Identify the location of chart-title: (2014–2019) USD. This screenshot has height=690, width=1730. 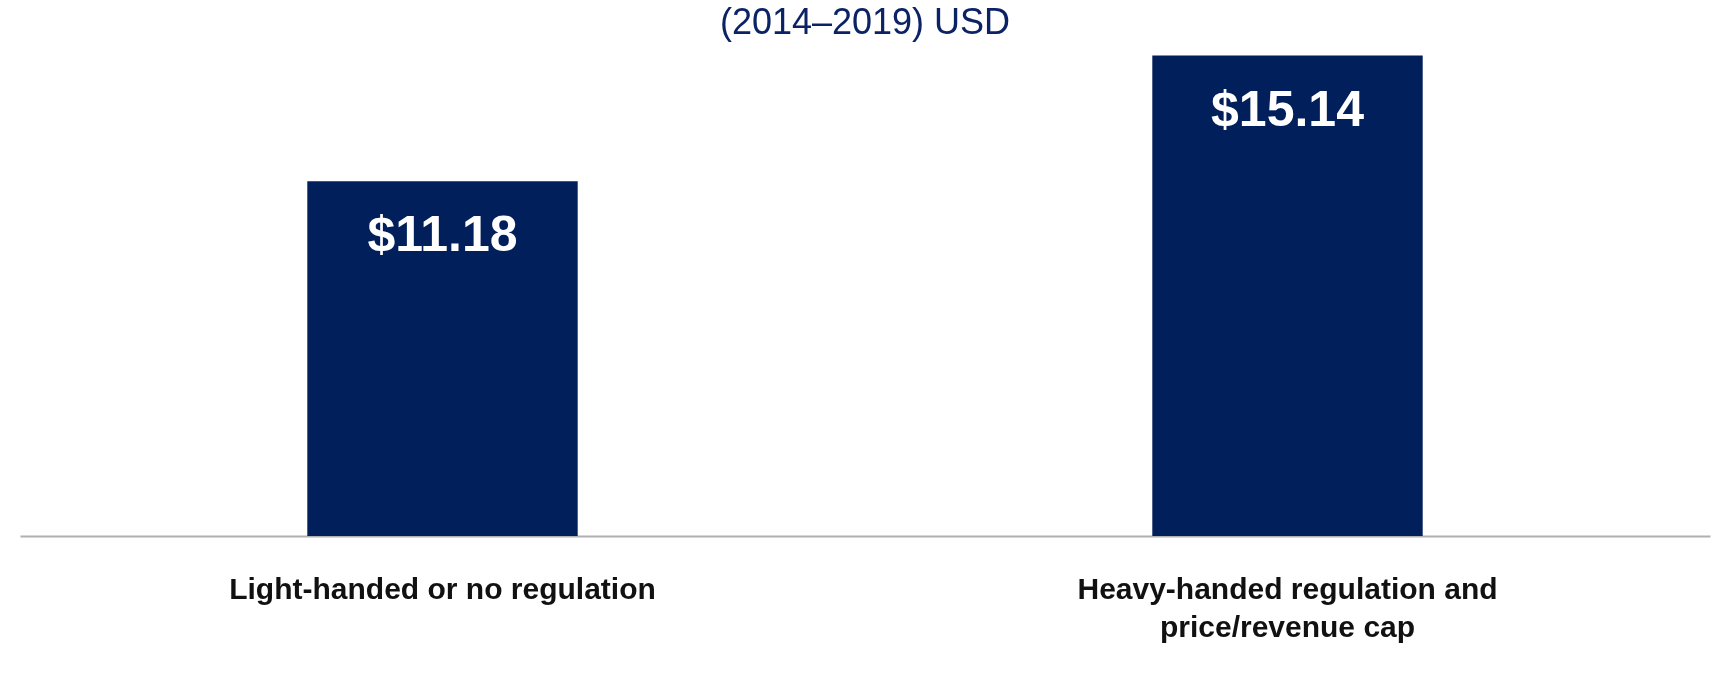
(865, 21).